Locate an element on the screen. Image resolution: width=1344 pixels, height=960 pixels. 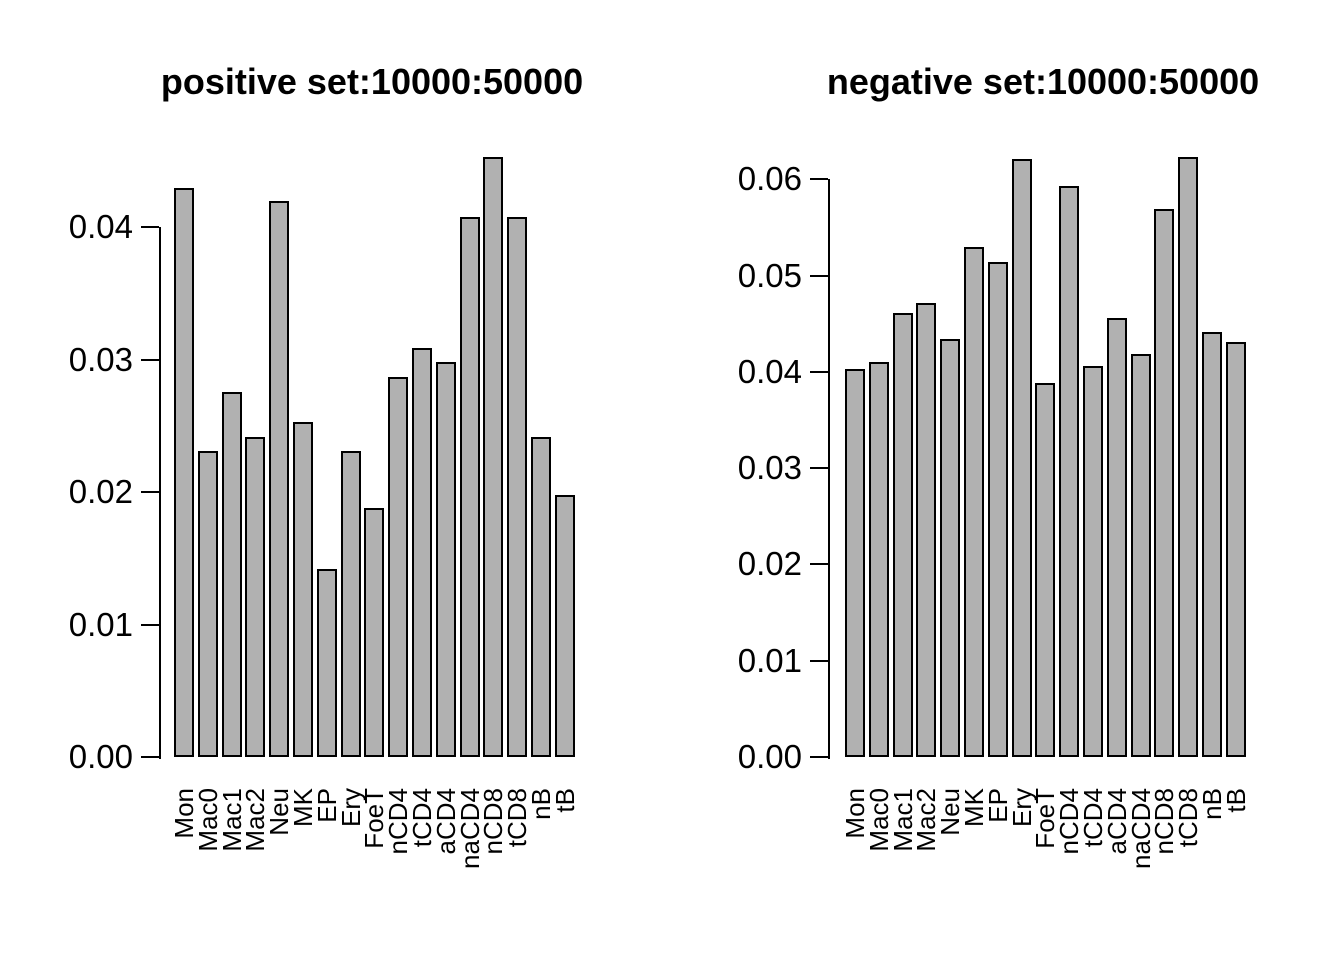
y-tick-label: 0.05 is located at coordinates (769, 275).